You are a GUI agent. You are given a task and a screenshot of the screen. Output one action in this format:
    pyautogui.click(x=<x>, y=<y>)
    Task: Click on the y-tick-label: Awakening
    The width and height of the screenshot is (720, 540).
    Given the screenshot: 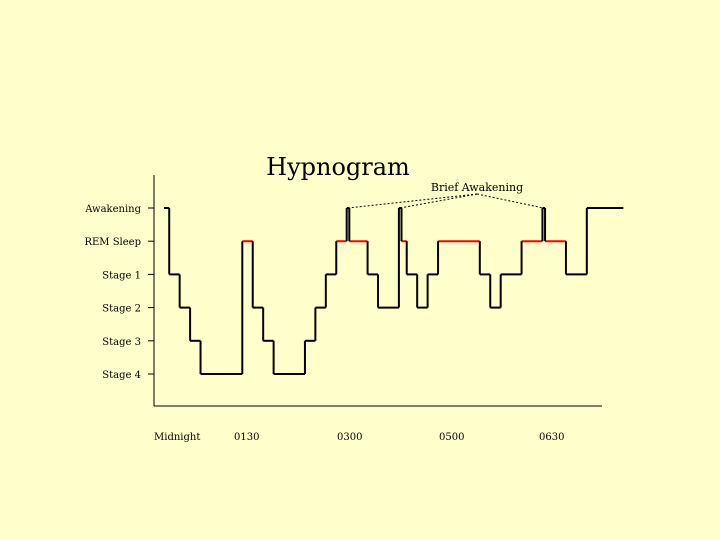 What is the action you would take?
    pyautogui.click(x=112, y=209)
    